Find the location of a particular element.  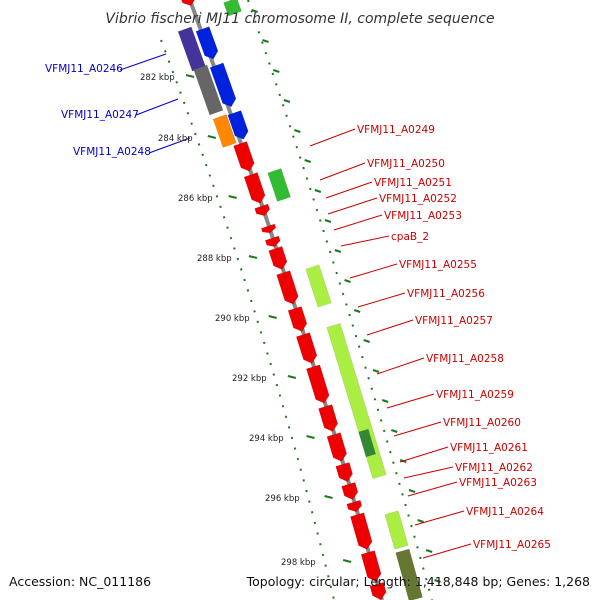

accession-text: Accession: NC_011186 is located at coordinates (80, 581).